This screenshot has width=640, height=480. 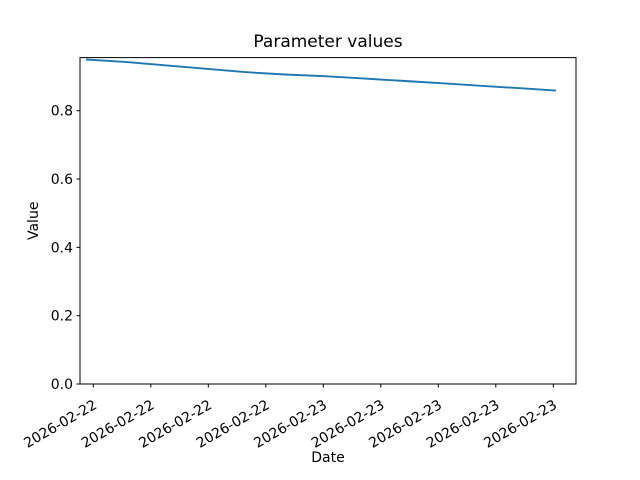 What do you see at coordinates (62, 112) in the screenshot?
I see `y-tick-label: 0.8` at bounding box center [62, 112].